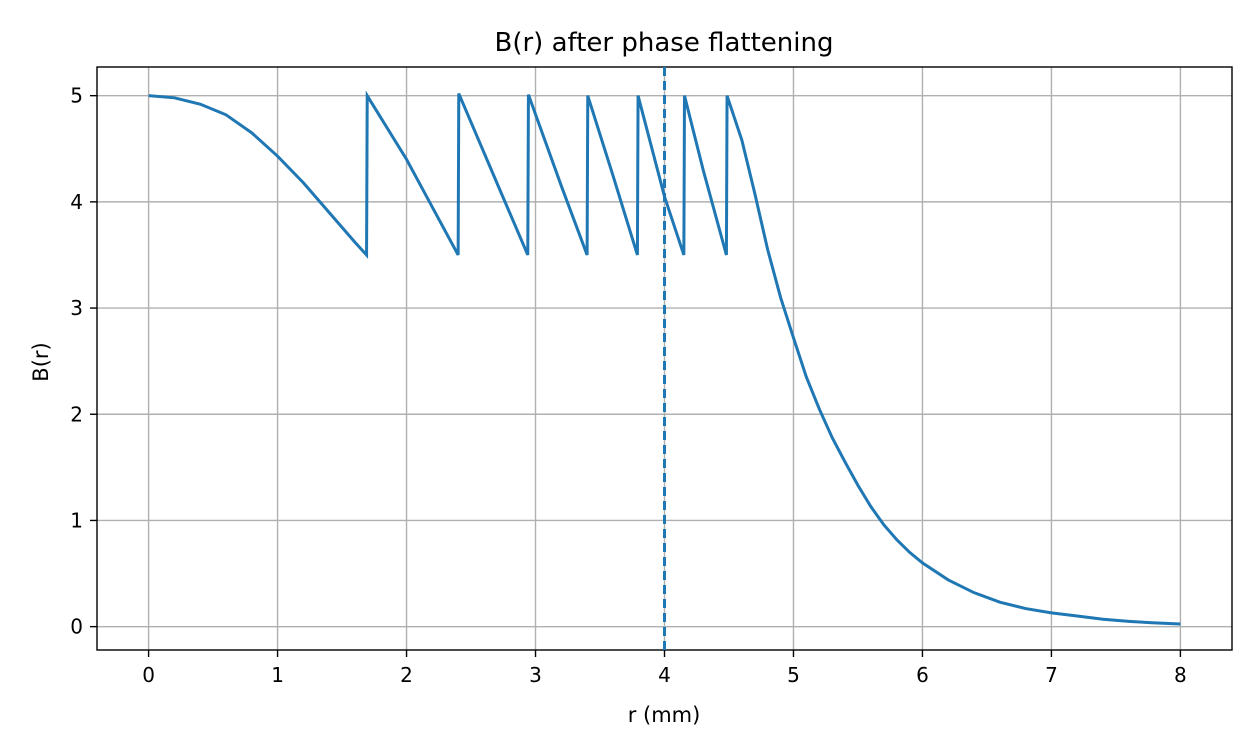 The height and width of the screenshot is (756, 1260). Describe the element at coordinates (41, 361) in the screenshot. I see `y-axis-label: B(r)` at that location.